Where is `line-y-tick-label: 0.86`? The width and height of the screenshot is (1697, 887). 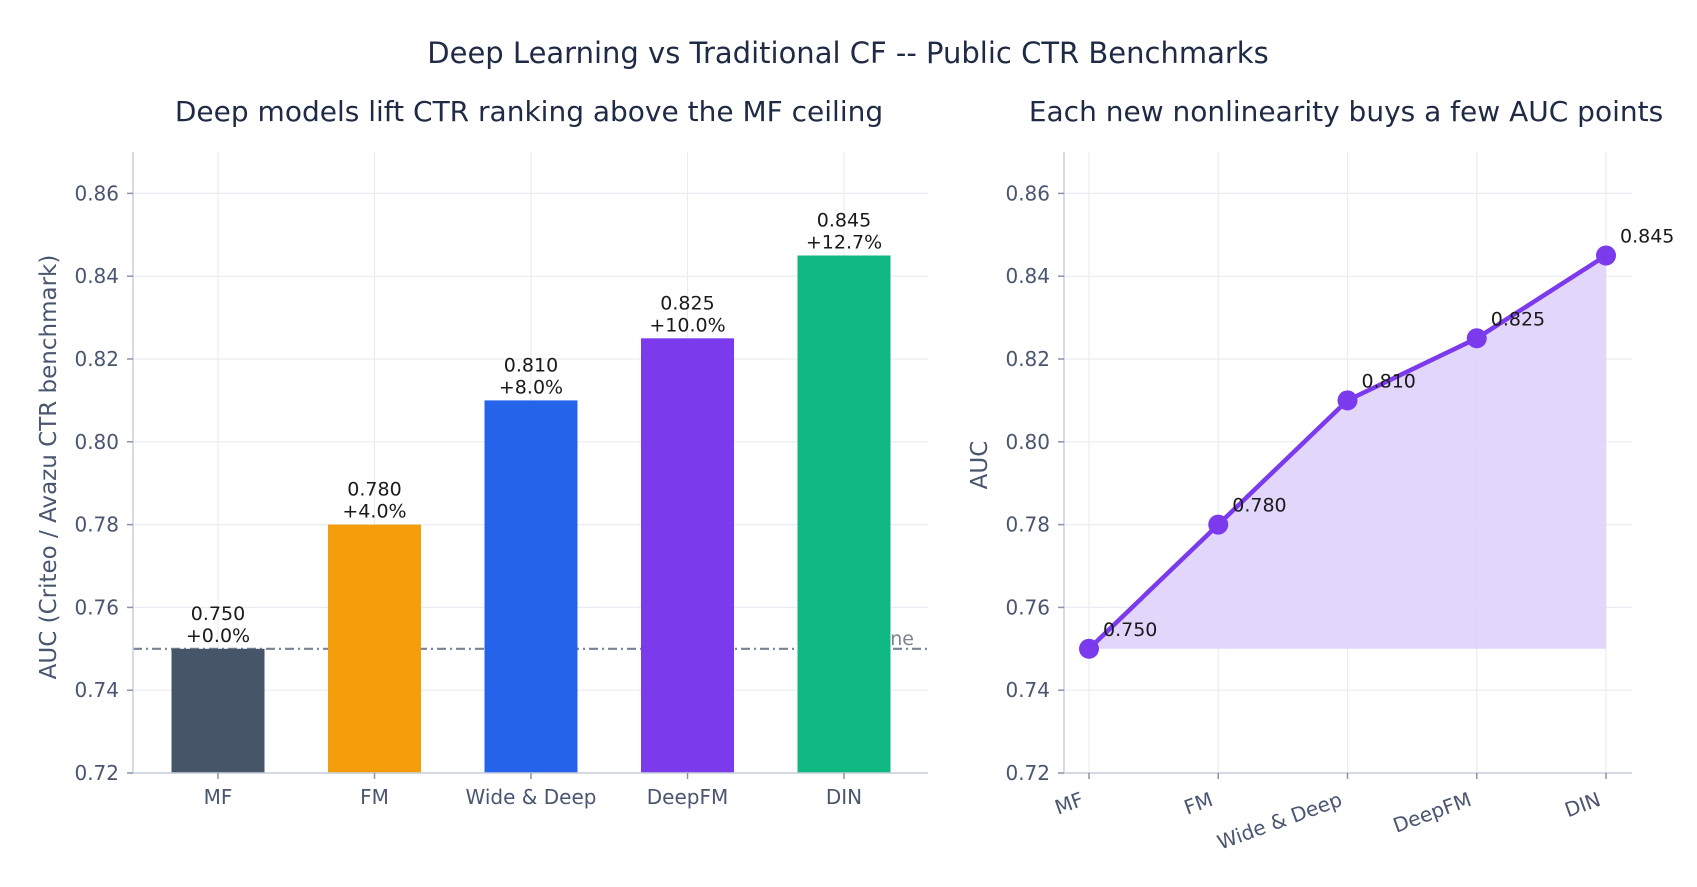
line-y-tick-label: 0.86 is located at coordinates (1027, 193).